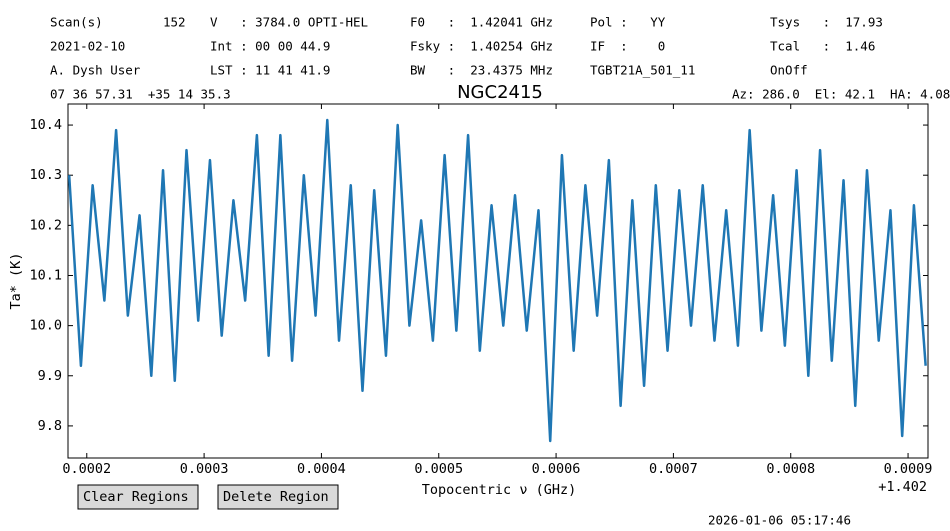 The width and height of the screenshot is (950, 531). What do you see at coordinates (50, 376) in the screenshot?
I see `y-tick-label: 9.9` at bounding box center [50, 376].